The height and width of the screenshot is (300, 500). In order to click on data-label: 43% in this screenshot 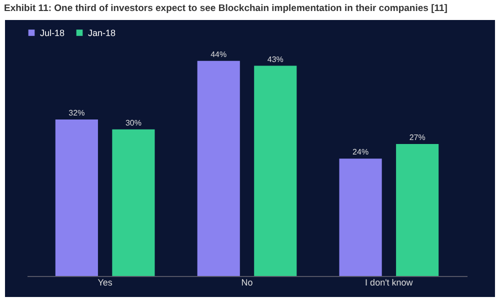, I will do `click(275, 59)`.